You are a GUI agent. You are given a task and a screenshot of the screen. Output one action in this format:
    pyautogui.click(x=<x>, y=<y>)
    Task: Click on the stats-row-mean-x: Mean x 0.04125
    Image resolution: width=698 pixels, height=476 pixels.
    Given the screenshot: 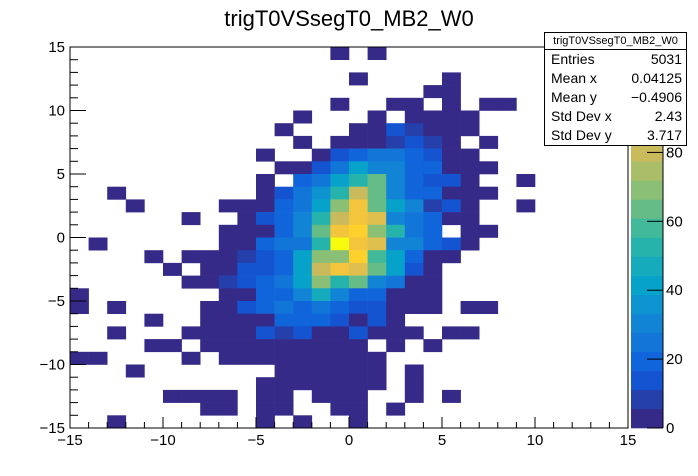 What is the action you would take?
    pyautogui.click(x=615, y=78)
    